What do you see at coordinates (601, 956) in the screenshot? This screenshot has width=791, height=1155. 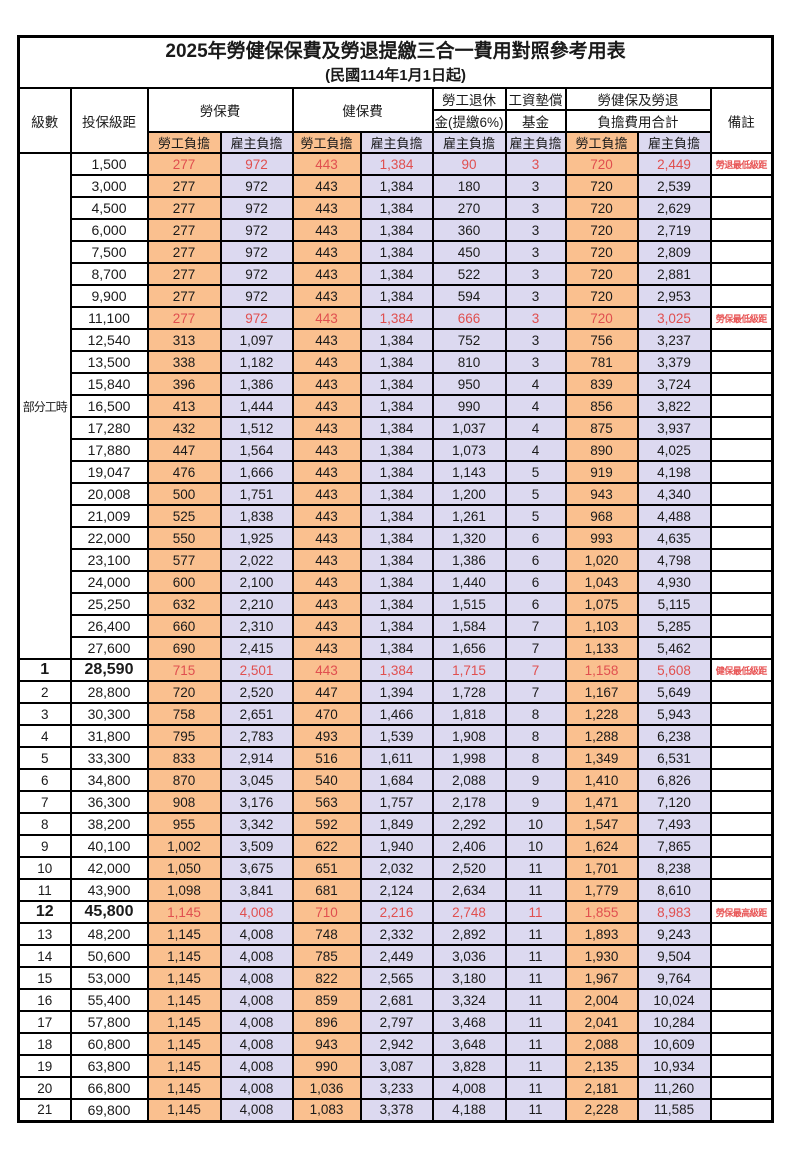 I see `cell-total-employee: 1,930` at bounding box center [601, 956].